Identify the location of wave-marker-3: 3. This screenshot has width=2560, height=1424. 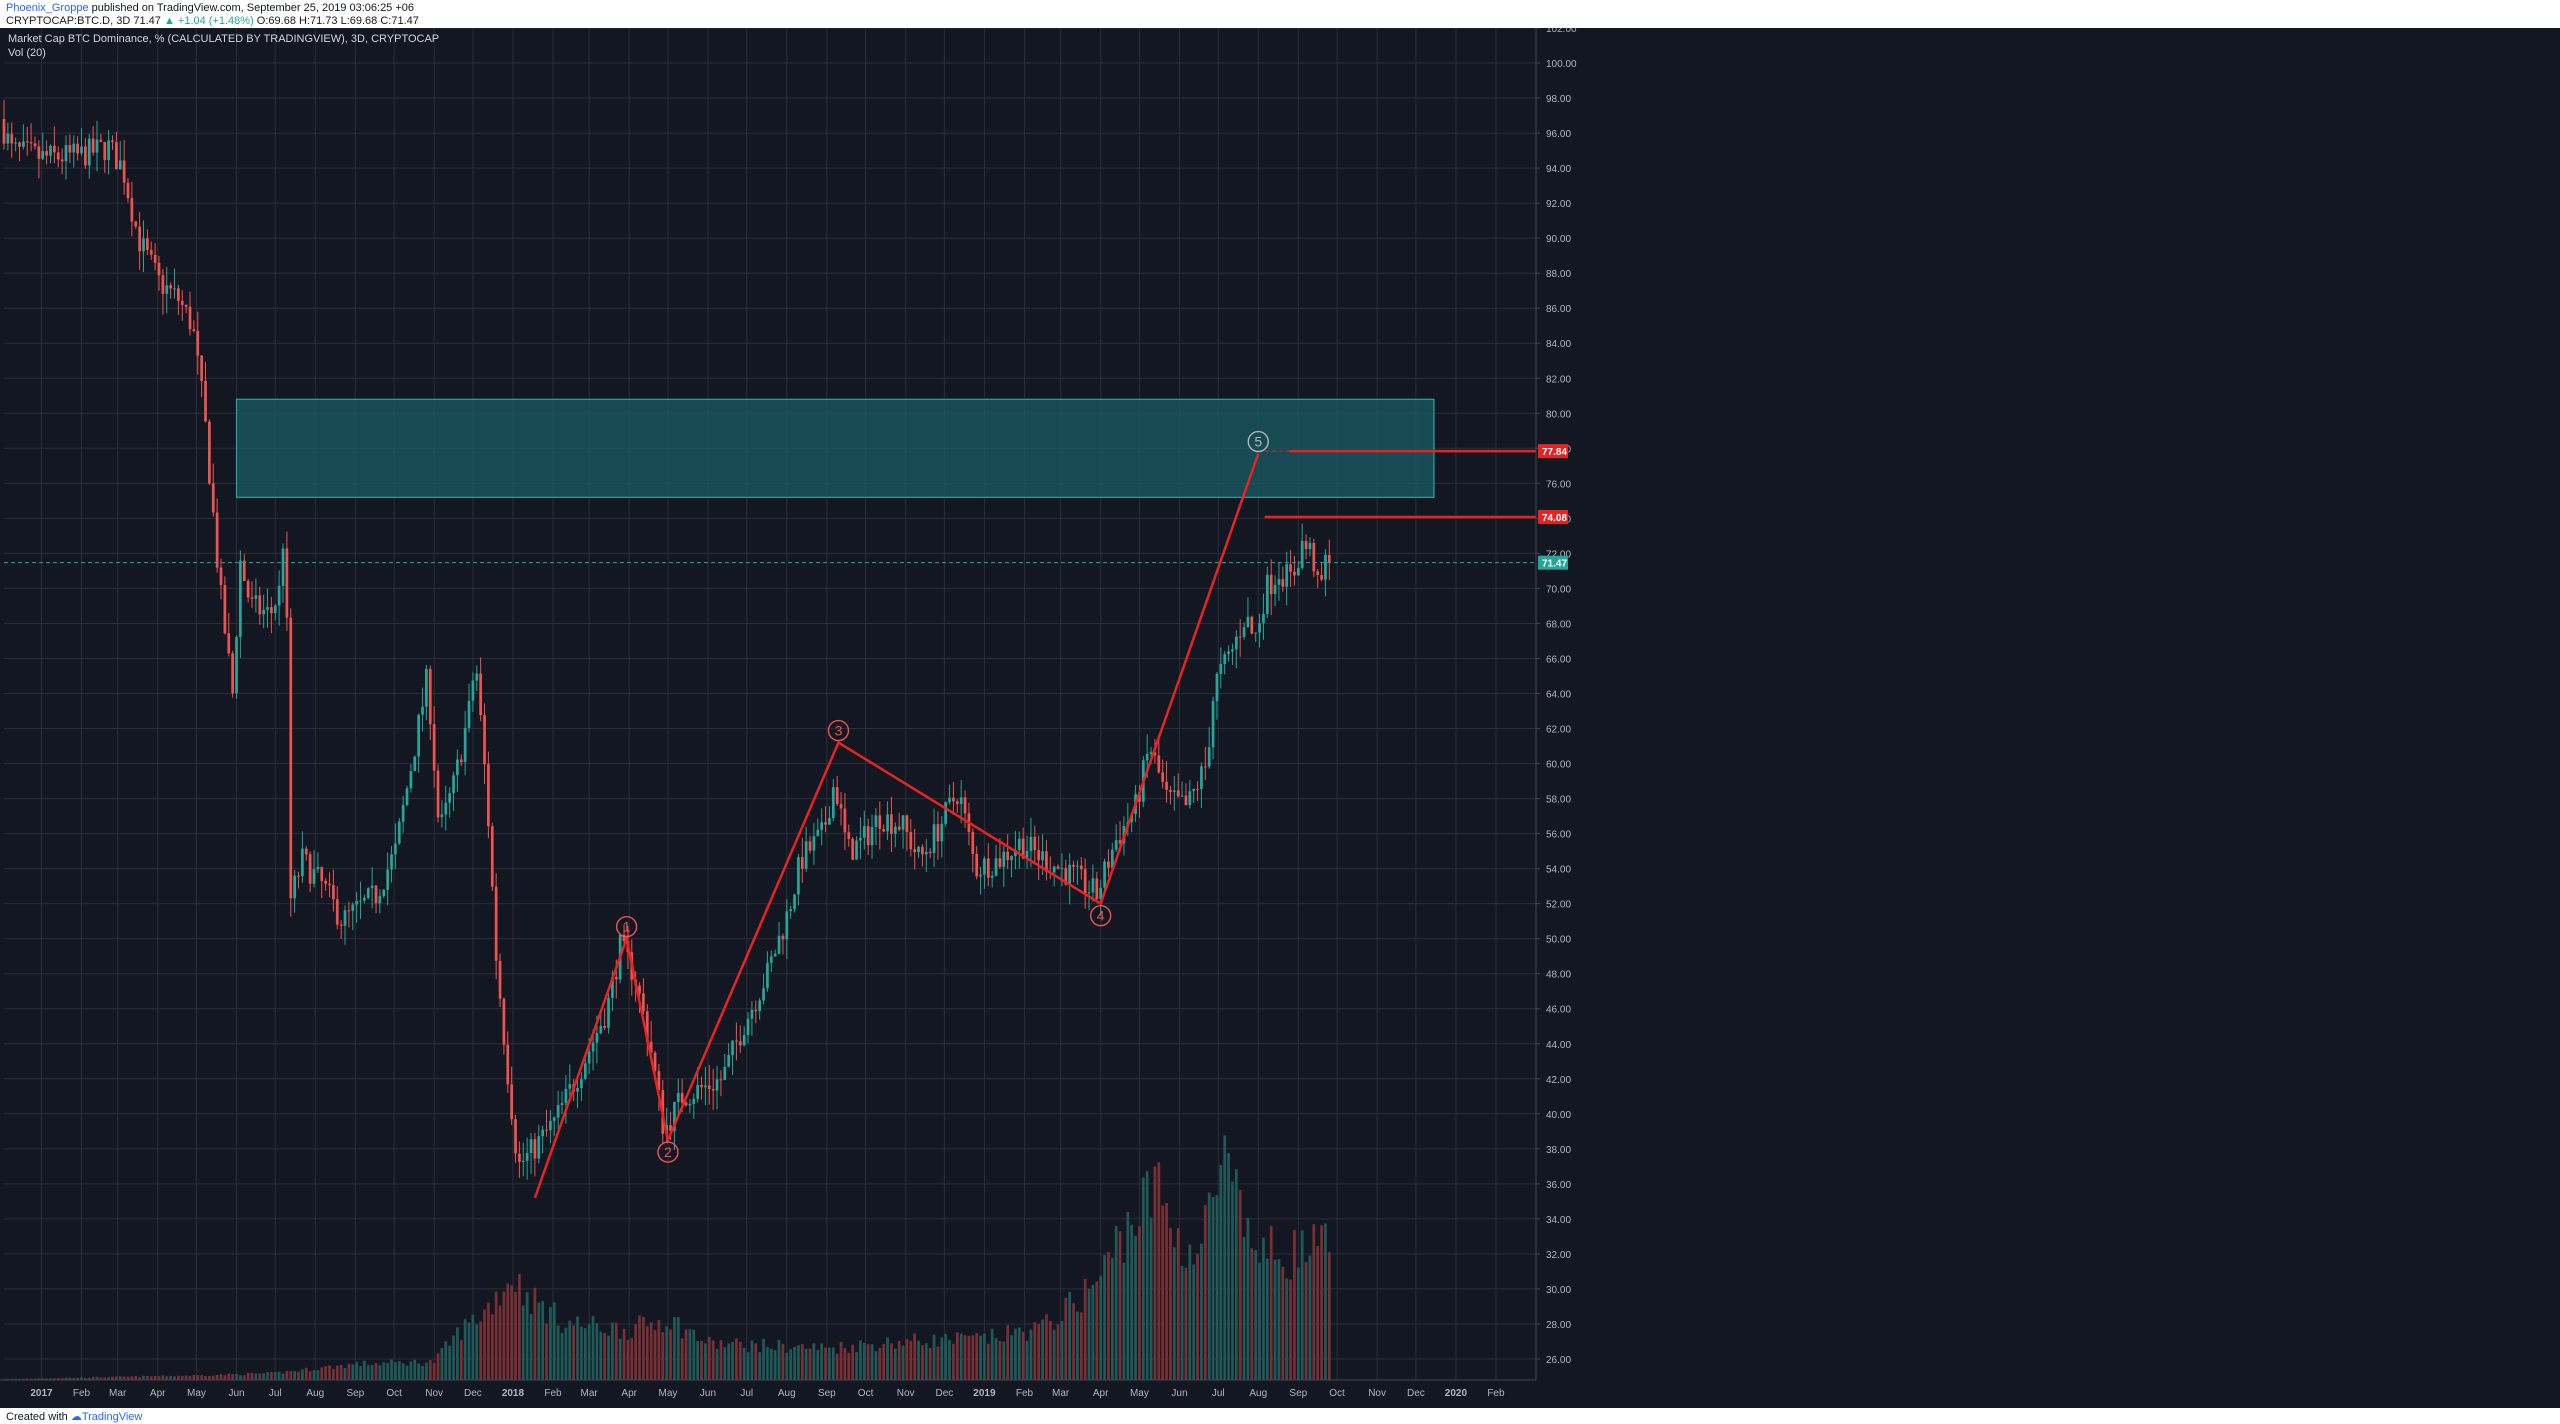
(838, 730).